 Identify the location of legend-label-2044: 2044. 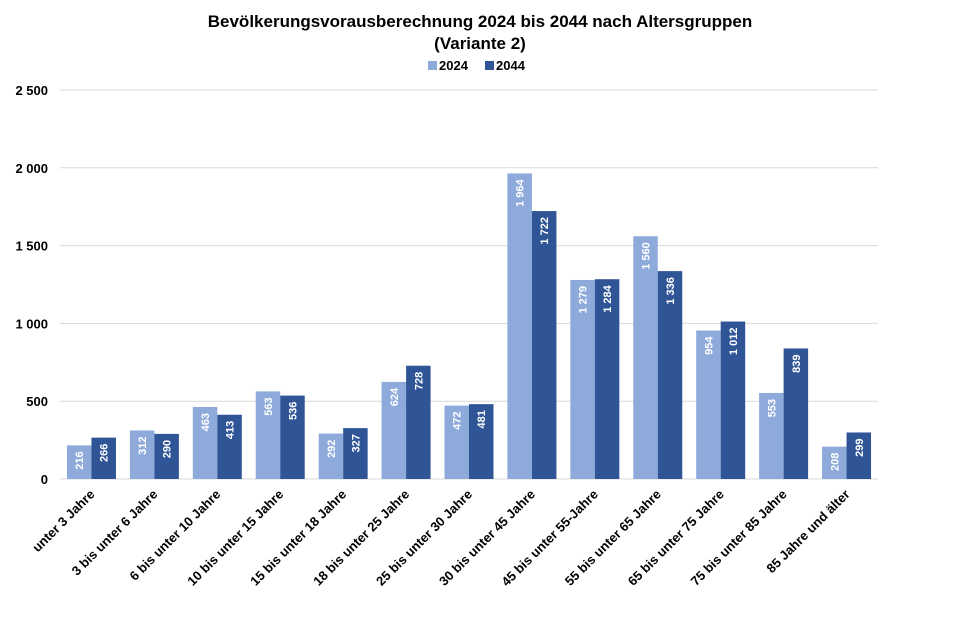
(511, 65).